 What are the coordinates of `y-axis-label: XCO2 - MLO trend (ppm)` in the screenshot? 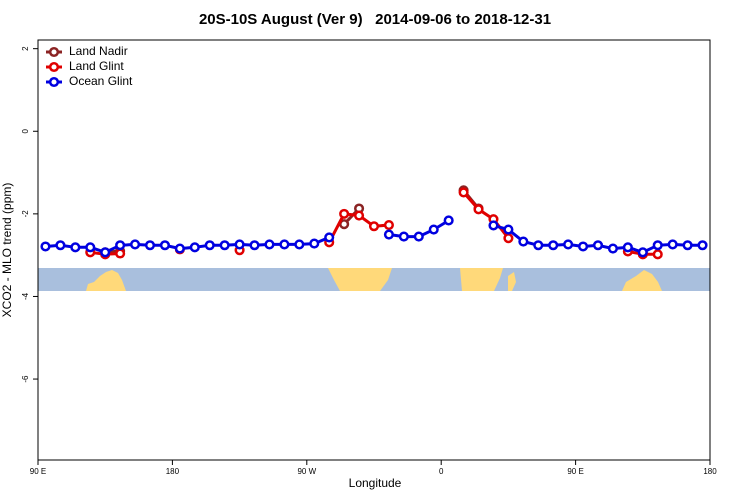 It's located at (7, 250).